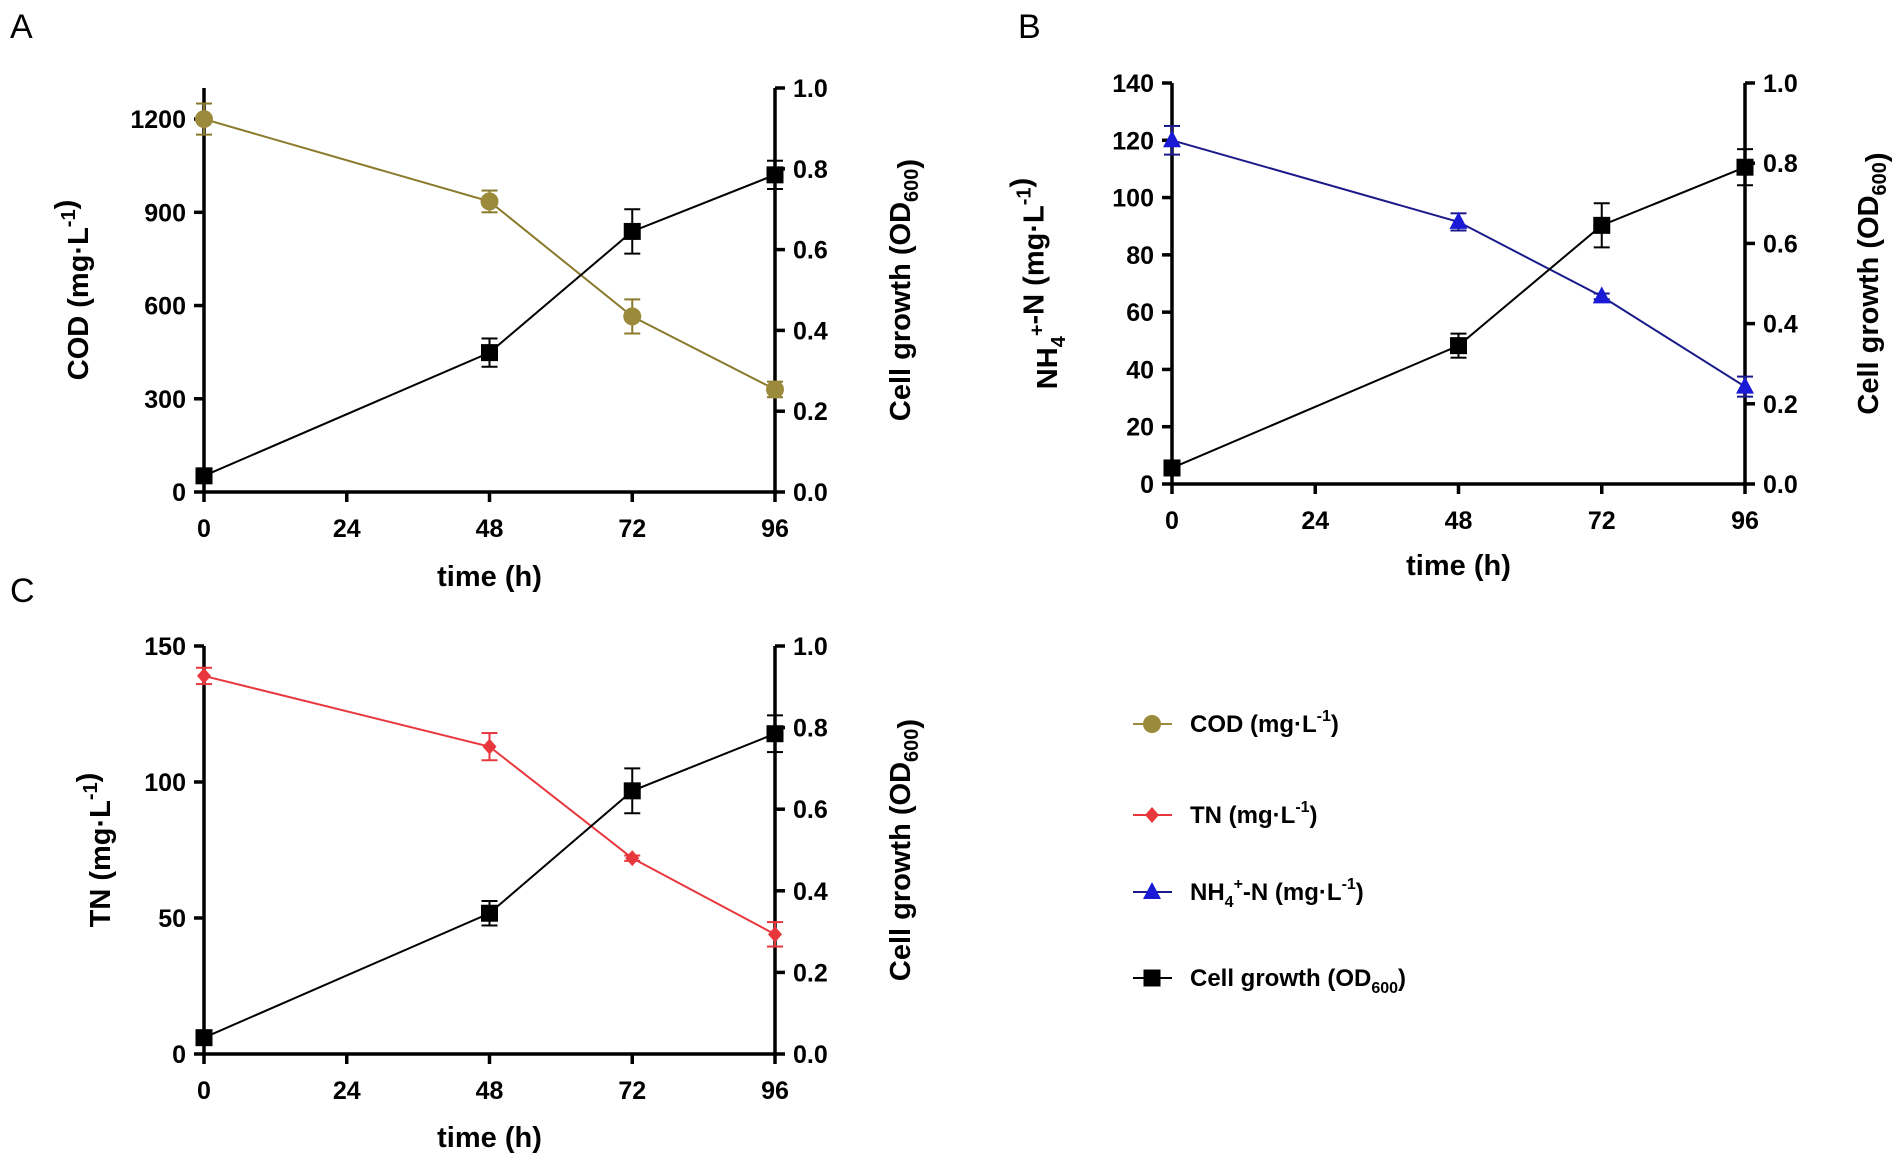 This screenshot has height=1166, width=1902. What do you see at coordinates (1264, 723) in the screenshot?
I see `legend-label: COD (mg·L-1)` at bounding box center [1264, 723].